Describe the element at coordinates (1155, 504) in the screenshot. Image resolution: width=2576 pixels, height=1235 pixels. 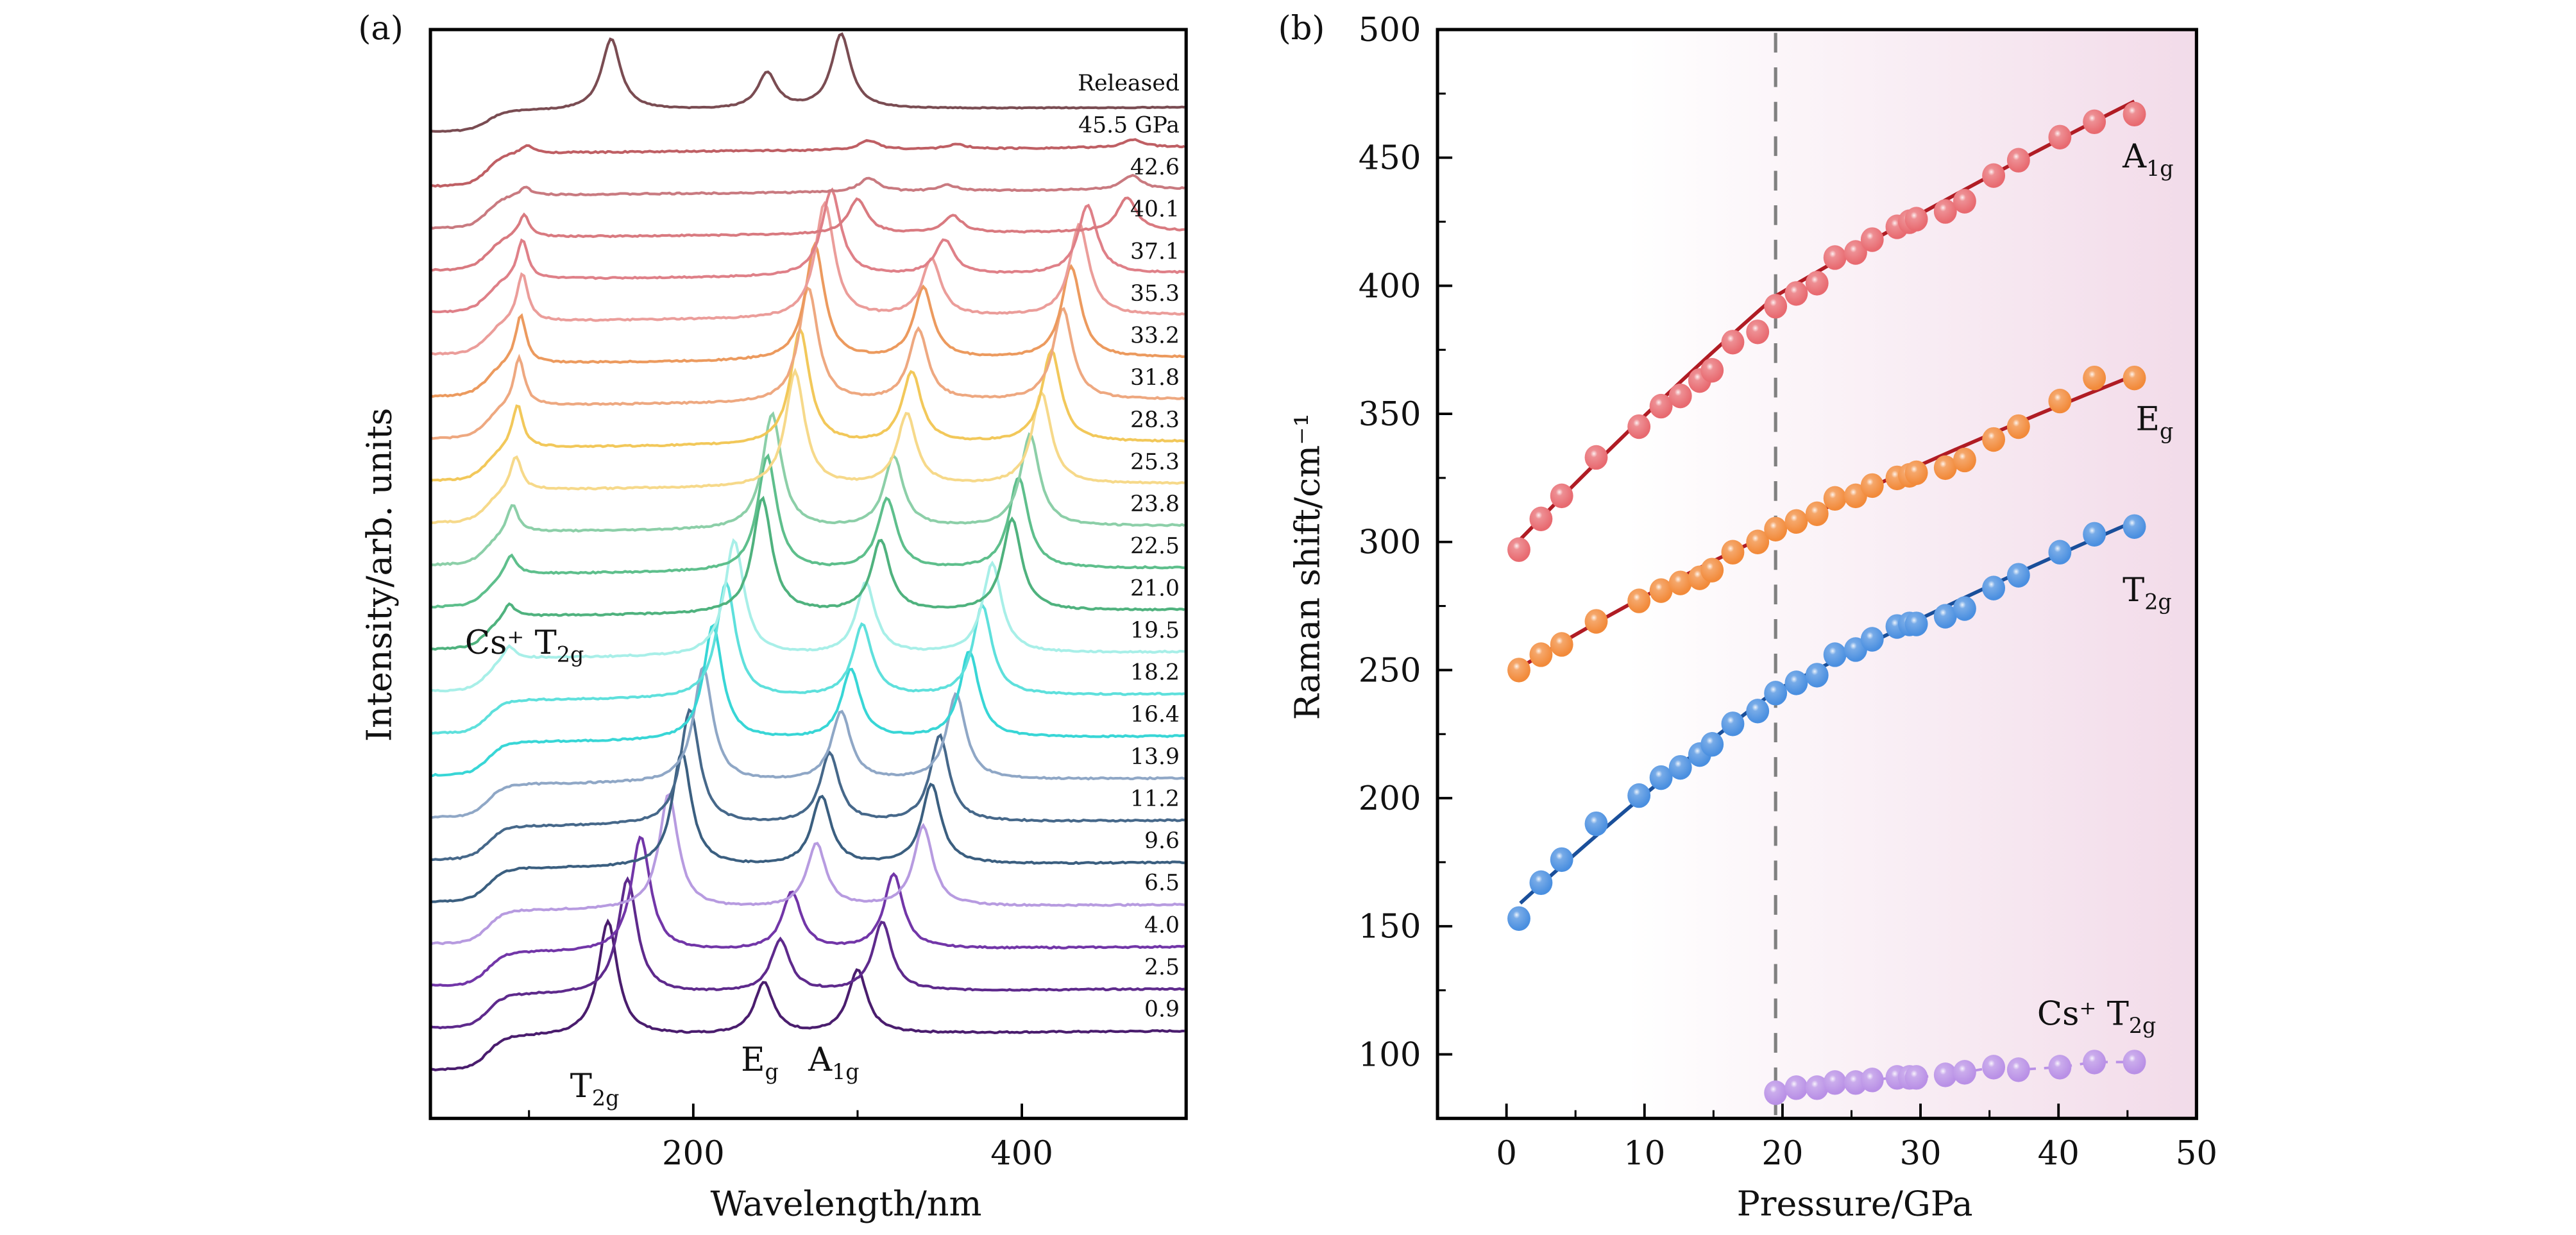
I see `pressure-label: 23.8` at that location.